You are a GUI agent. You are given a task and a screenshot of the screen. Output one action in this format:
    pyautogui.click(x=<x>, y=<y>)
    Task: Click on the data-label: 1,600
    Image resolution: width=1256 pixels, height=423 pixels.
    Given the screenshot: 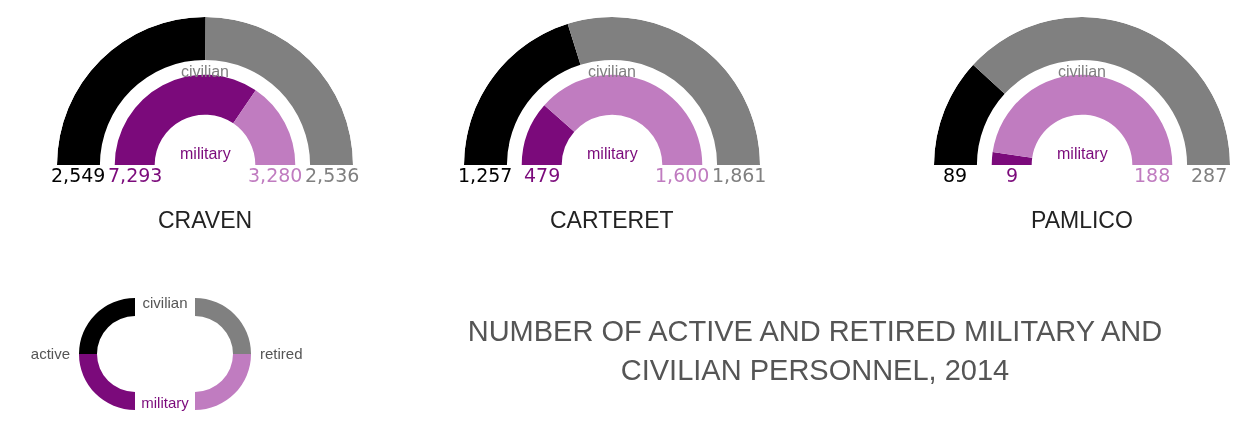 What is the action you would take?
    pyautogui.click(x=682, y=175)
    